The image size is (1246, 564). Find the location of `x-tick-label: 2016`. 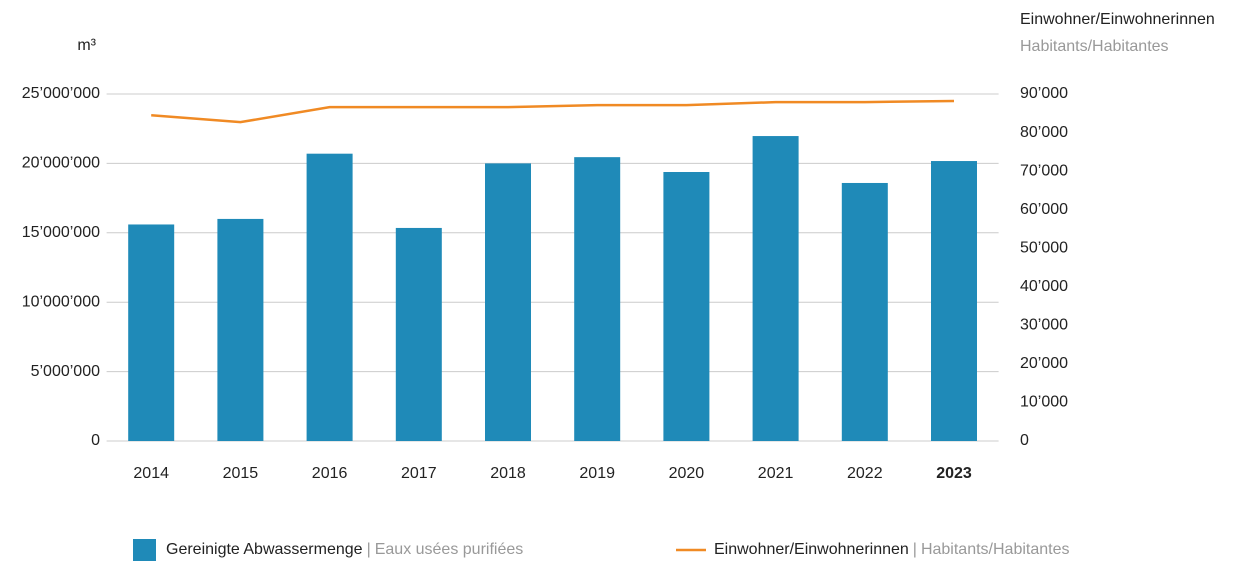

x-tick-label: 2016 is located at coordinates (330, 473).